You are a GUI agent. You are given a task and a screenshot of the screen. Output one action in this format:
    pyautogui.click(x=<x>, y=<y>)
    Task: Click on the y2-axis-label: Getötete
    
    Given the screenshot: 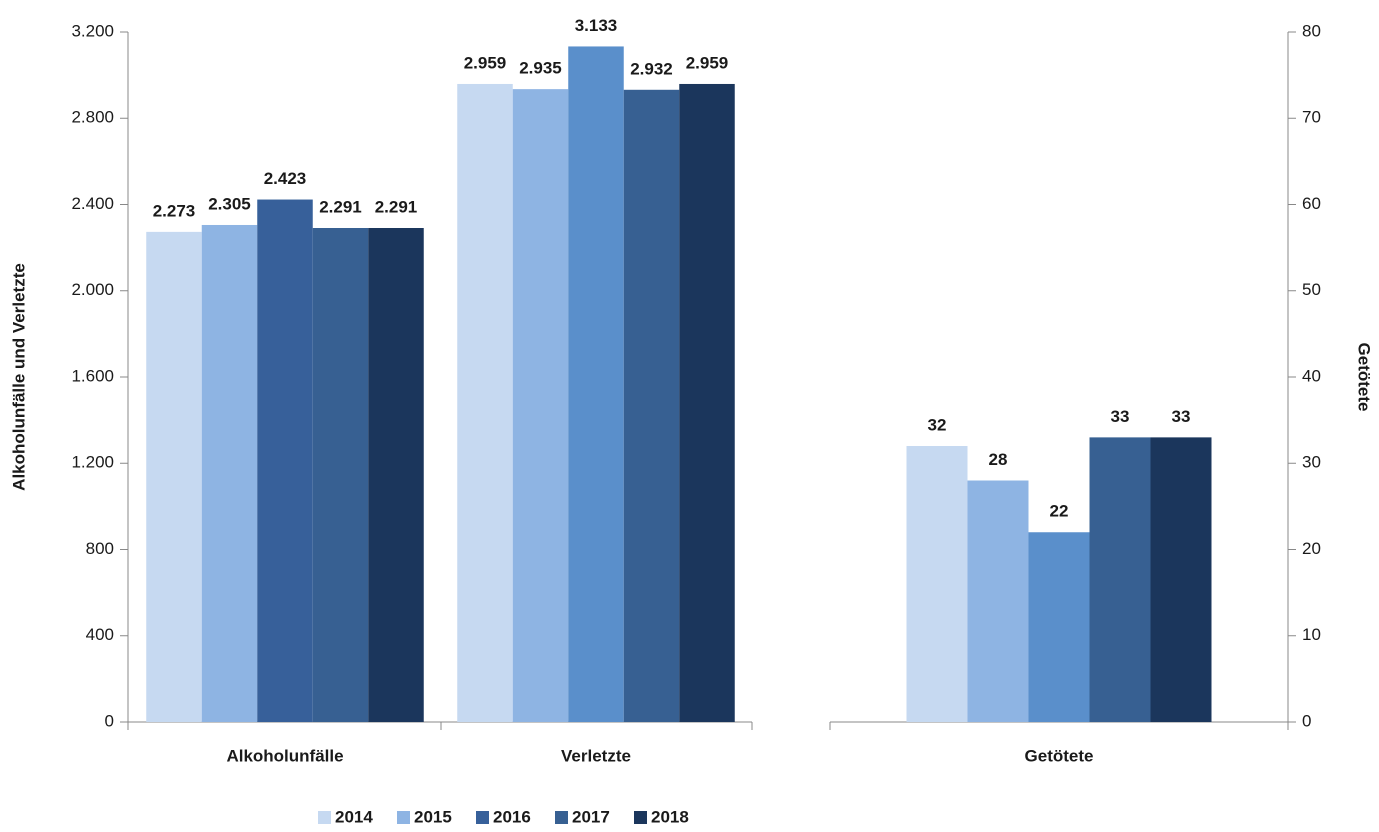 What is the action you would take?
    pyautogui.click(x=1364, y=377)
    